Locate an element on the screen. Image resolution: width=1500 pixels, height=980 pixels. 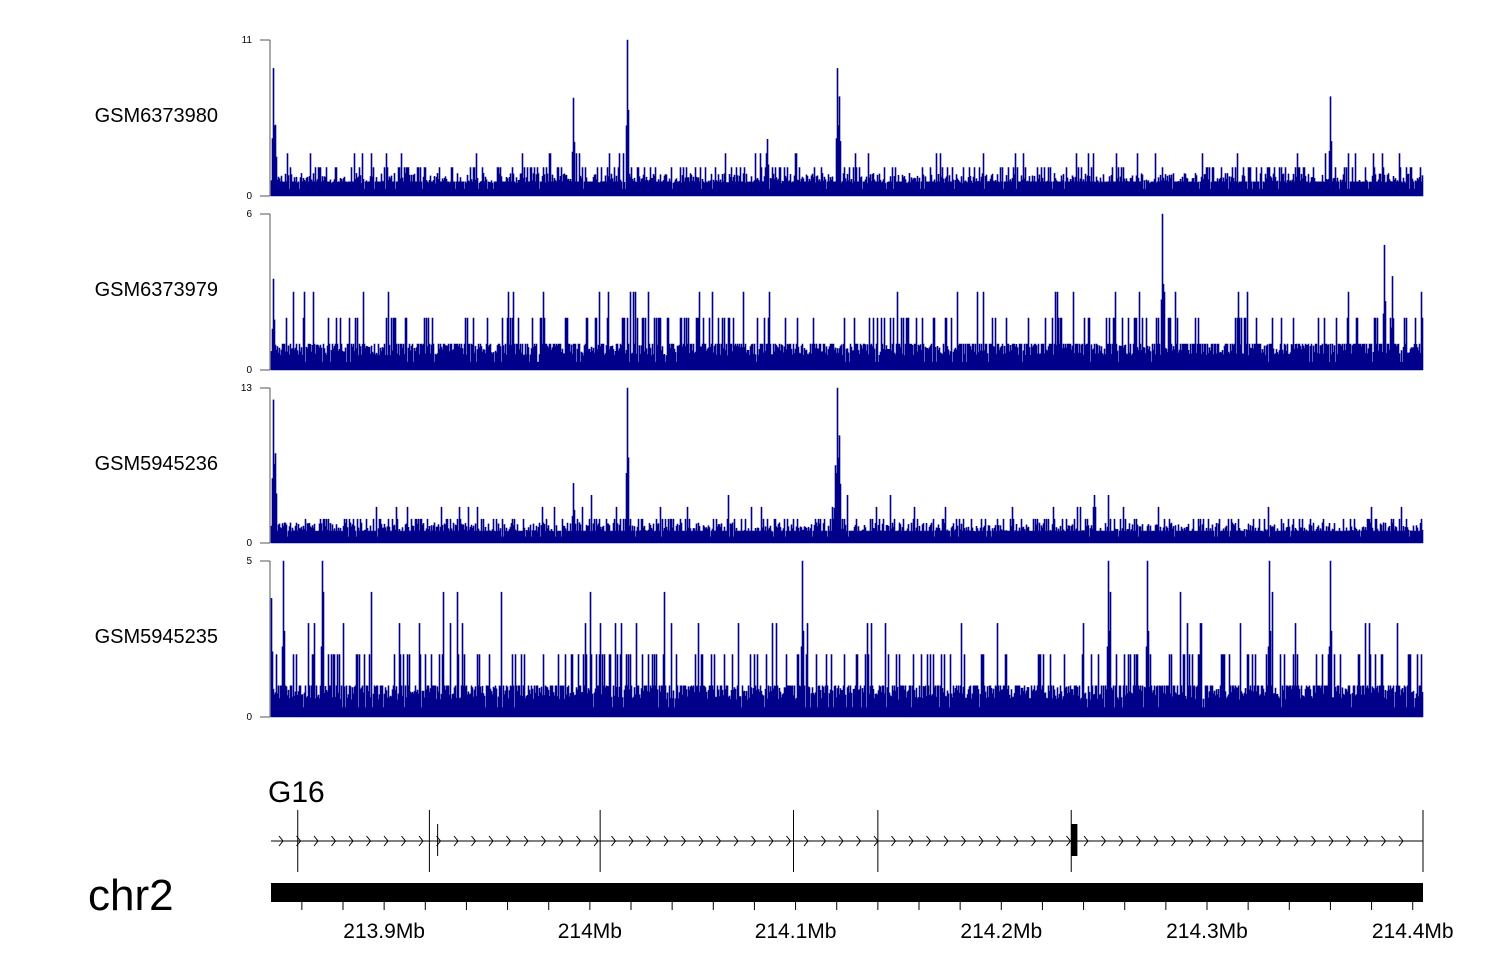
gene-label: G16 is located at coordinates (296, 792).